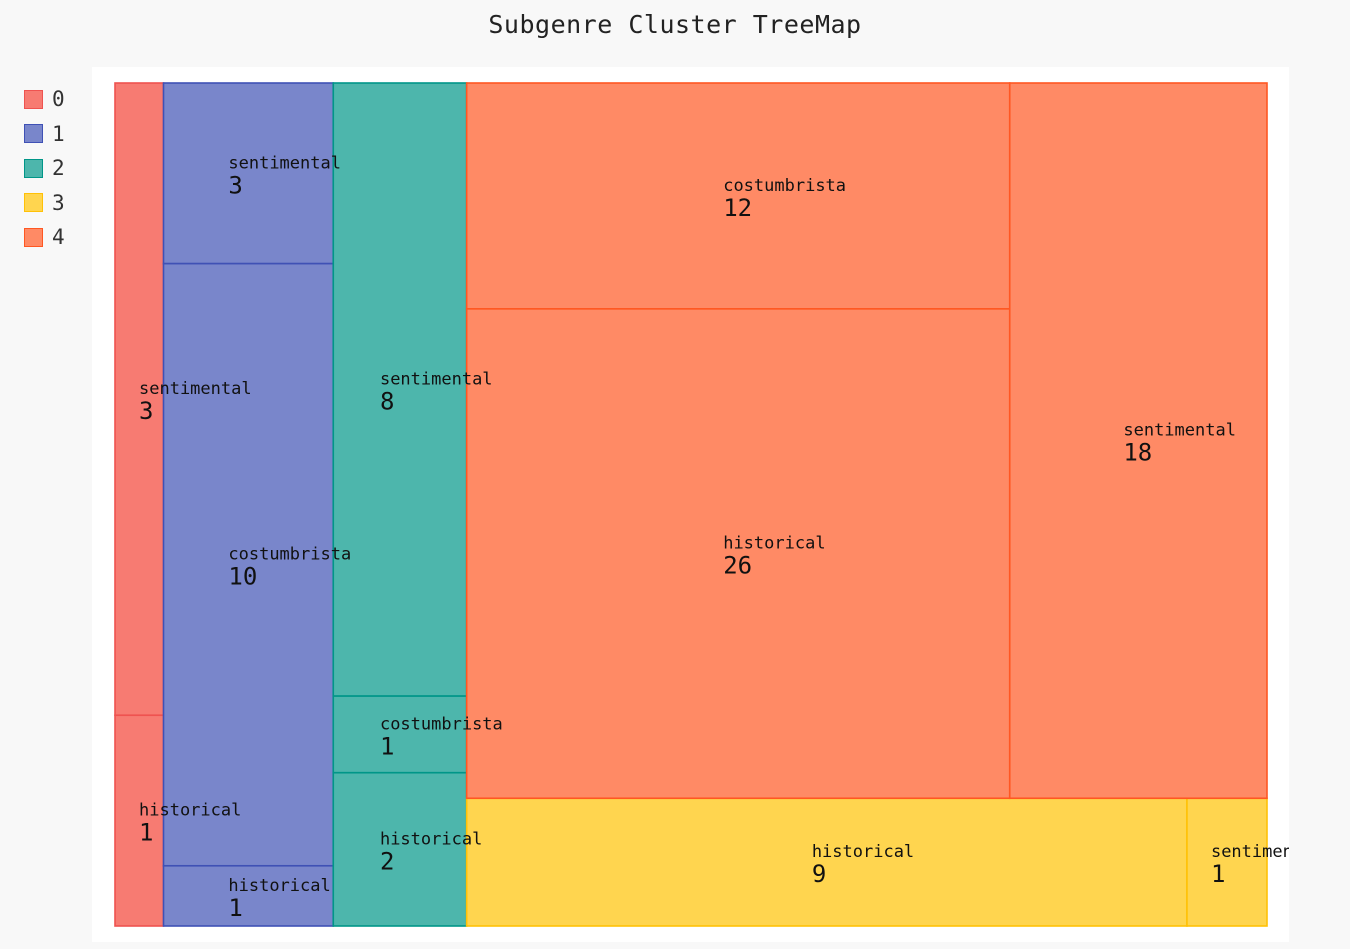 This screenshot has height=949, width=1350. What do you see at coordinates (737, 208) in the screenshot?
I see `tile-value: 12` at bounding box center [737, 208].